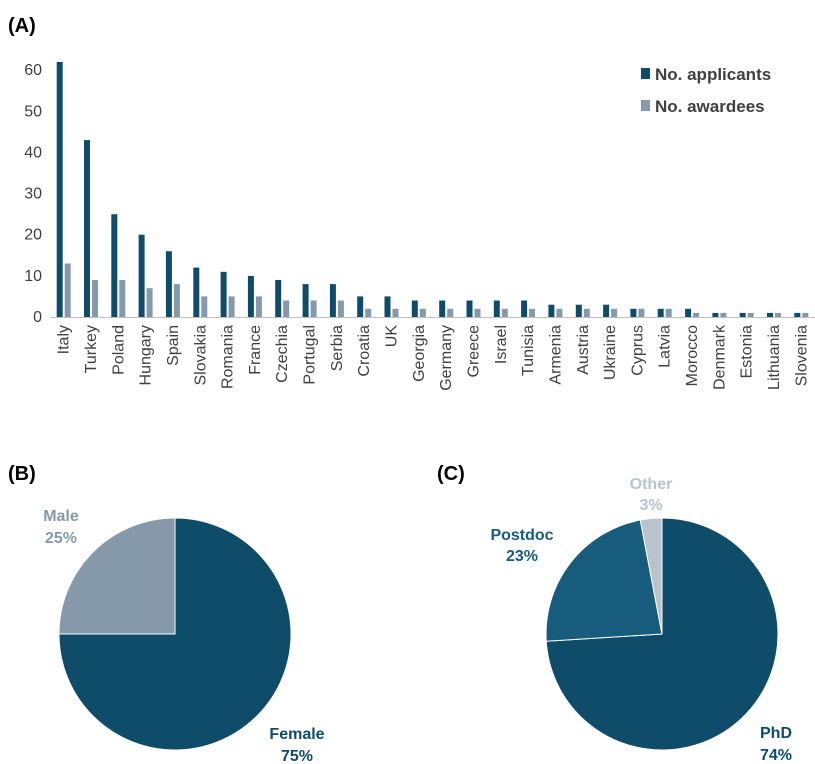  I want to click on y-tick-label: 30, so click(33, 194).